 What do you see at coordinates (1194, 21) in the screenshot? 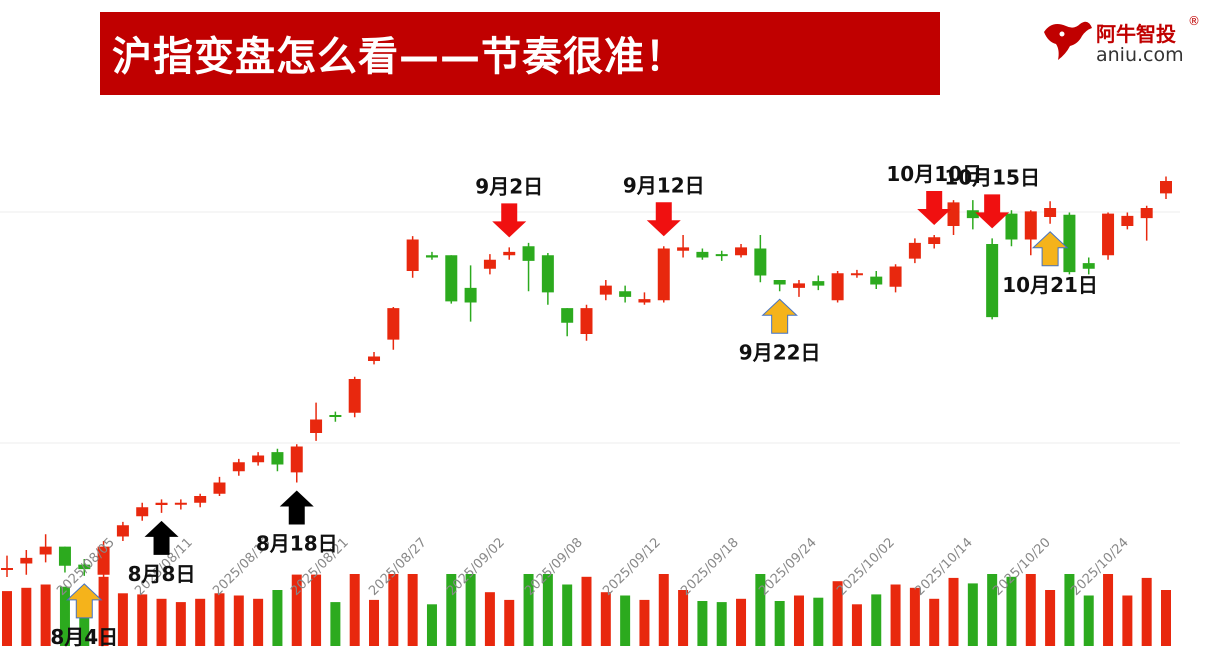
I see `registered-mark: ®` at bounding box center [1194, 21].